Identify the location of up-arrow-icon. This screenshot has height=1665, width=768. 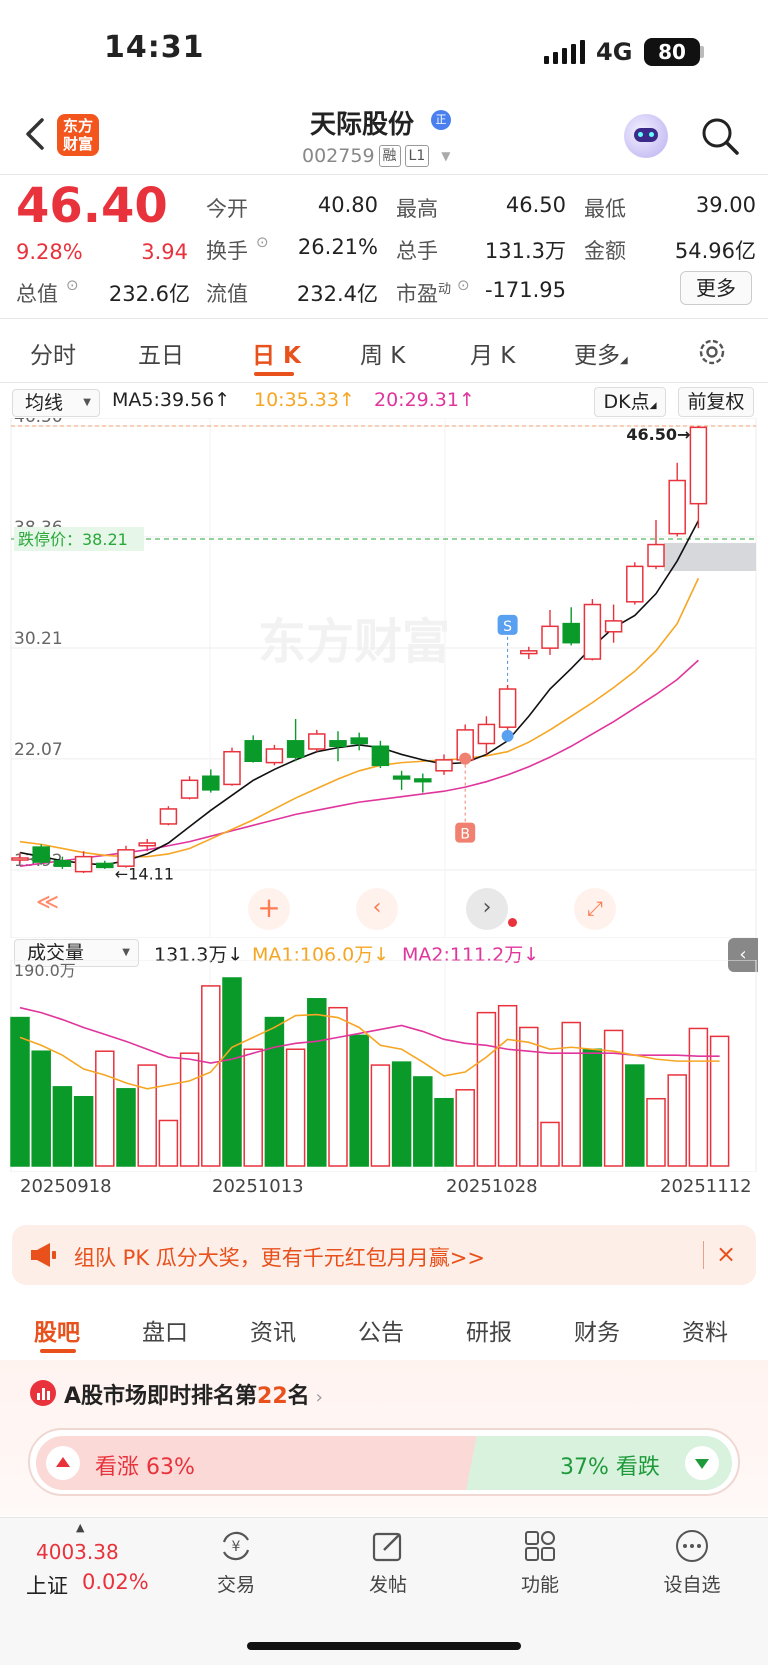
(63, 1463).